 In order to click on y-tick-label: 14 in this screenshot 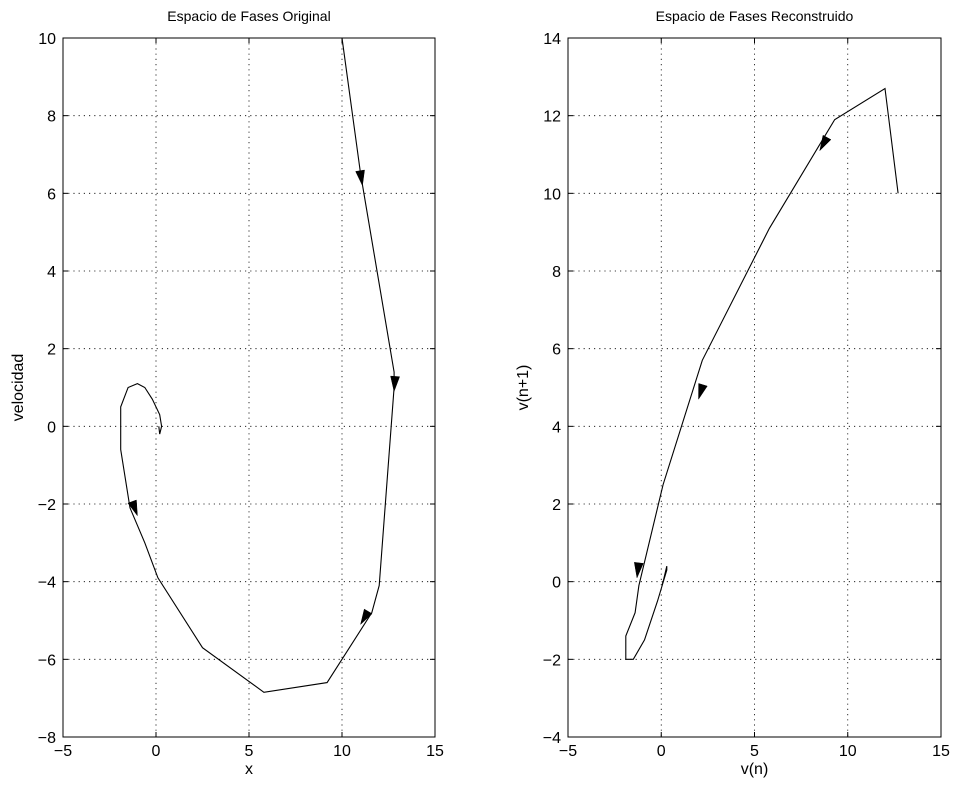, I will do `click(552, 39)`.